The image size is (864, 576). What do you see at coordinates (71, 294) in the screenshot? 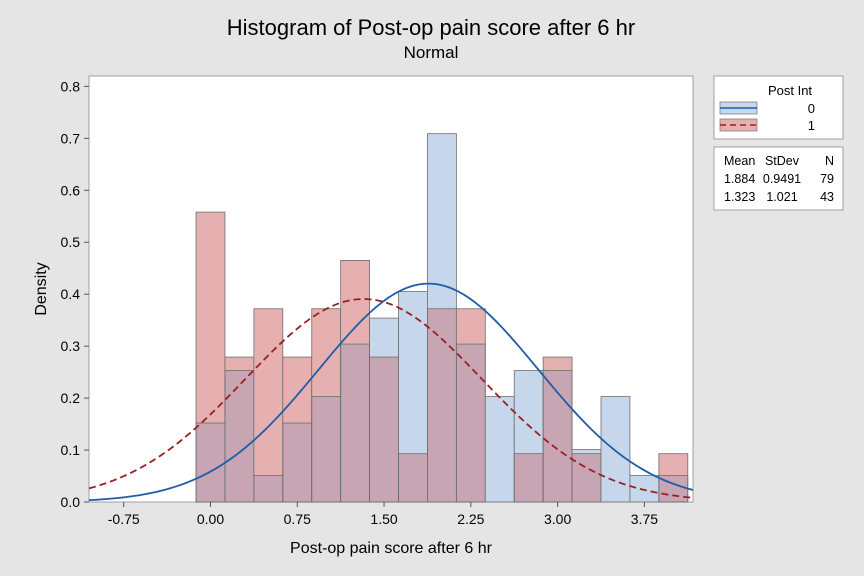
I see `y-tick-label-4: 0.4` at bounding box center [71, 294].